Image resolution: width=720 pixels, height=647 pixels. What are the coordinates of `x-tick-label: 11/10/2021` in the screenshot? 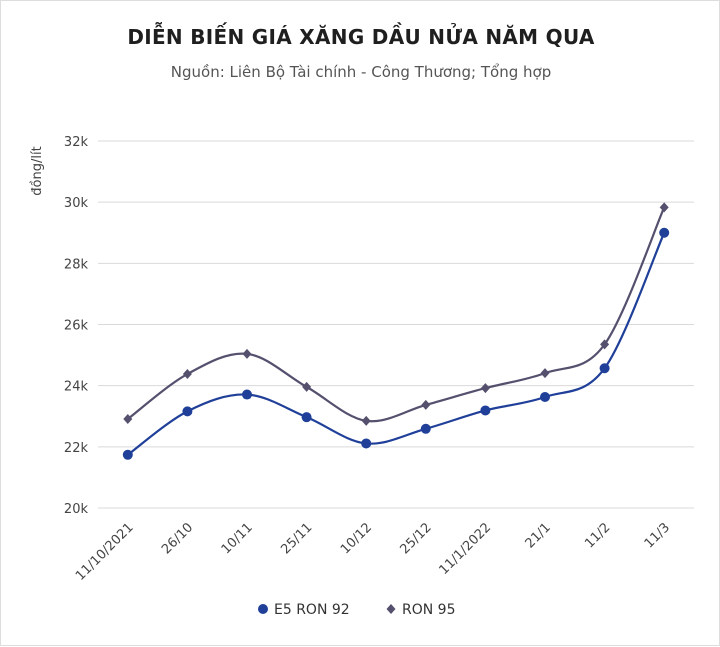 It's located at (105, 552).